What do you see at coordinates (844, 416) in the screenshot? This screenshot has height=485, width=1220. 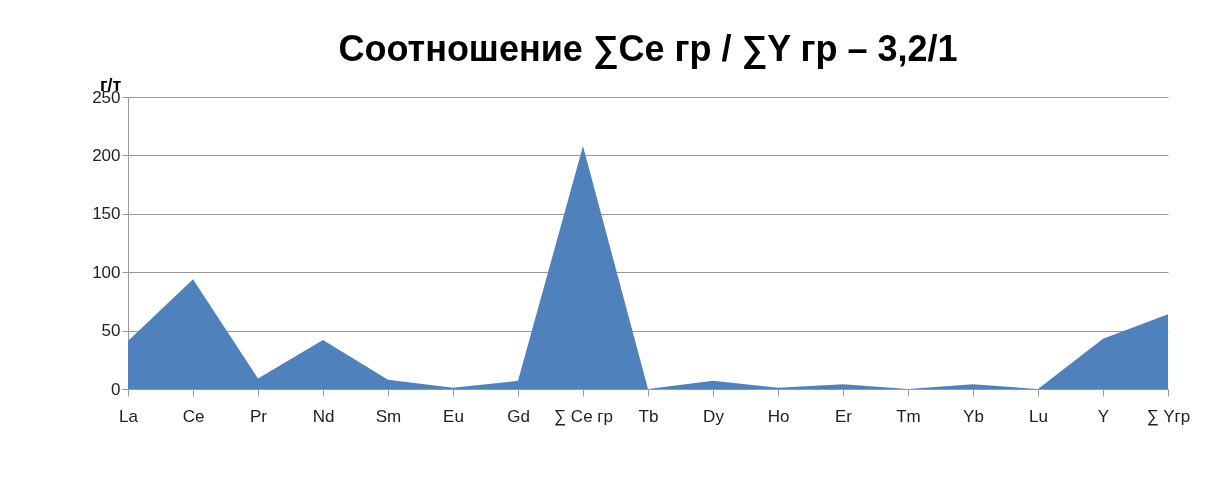 I see `x-tick-label: Er` at bounding box center [844, 416].